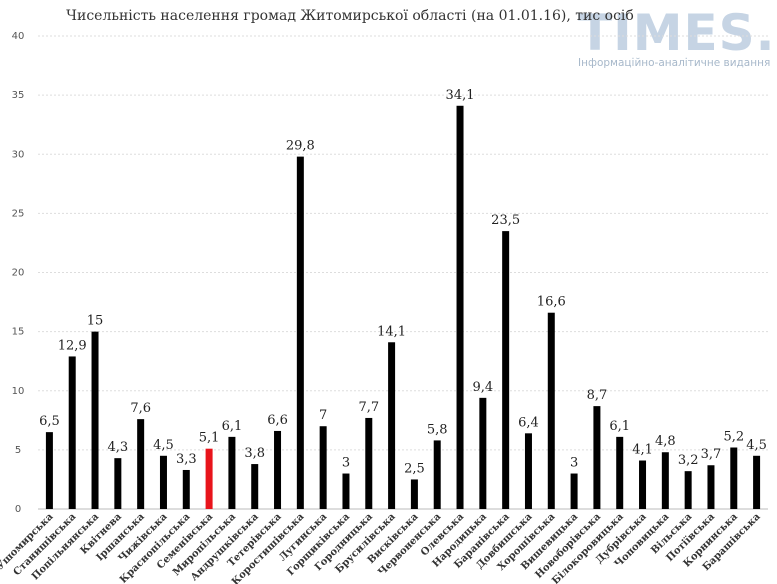 This screenshot has width=777, height=584. What do you see at coordinates (118, 447) in the screenshot?
I see `data-label: 4,3` at bounding box center [118, 447].